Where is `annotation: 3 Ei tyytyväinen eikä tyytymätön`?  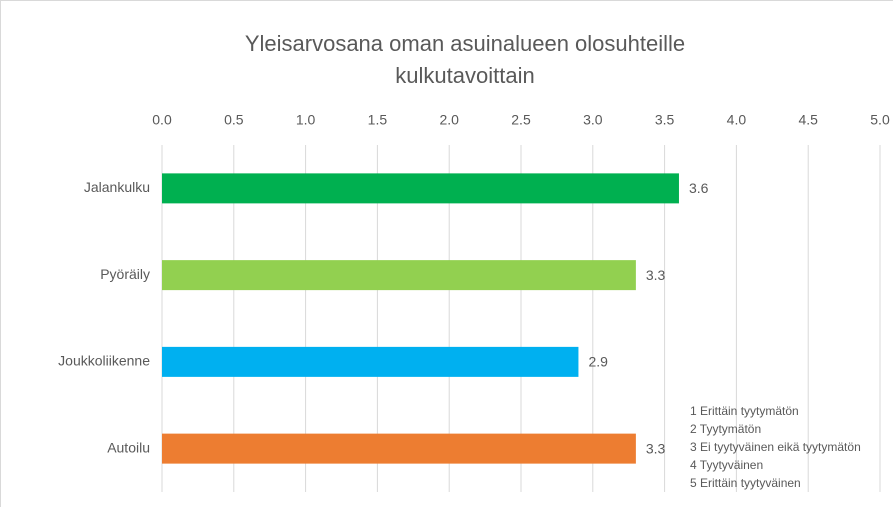
annotation: 3 Ei tyytyväinen eikä tyytymätön is located at coordinates (775, 447).